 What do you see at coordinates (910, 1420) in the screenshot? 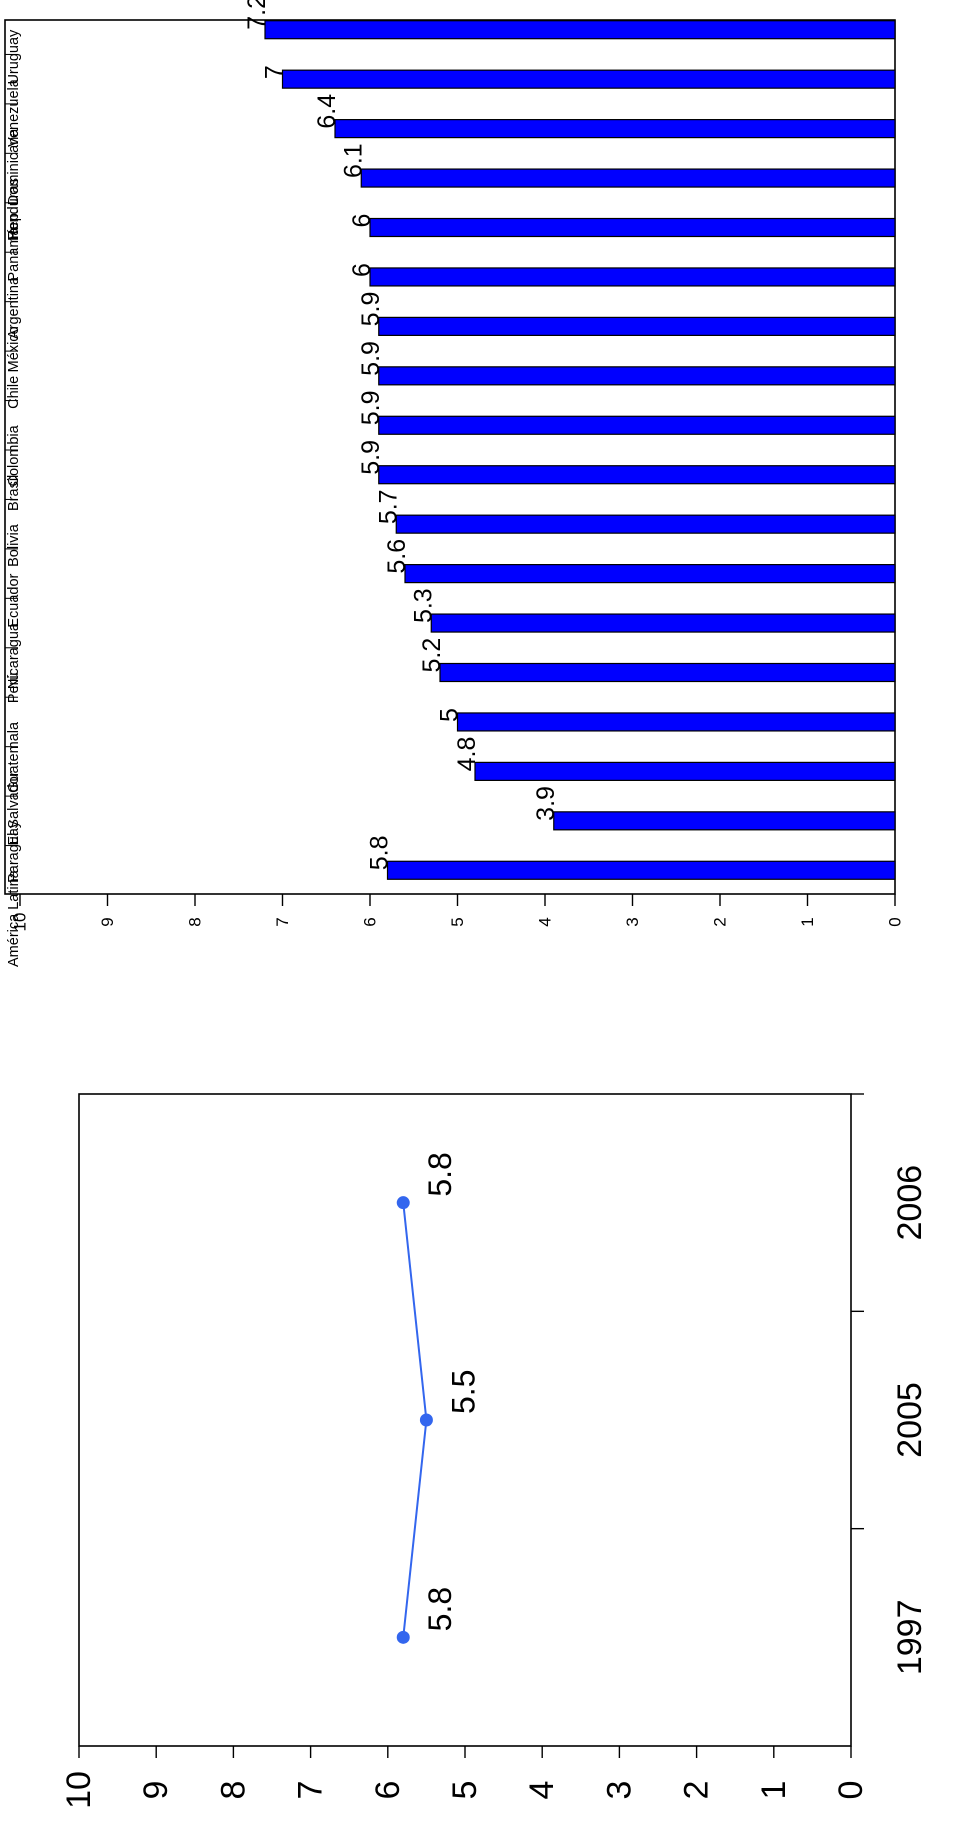
I see `line-category-label: 2005` at bounding box center [910, 1420].